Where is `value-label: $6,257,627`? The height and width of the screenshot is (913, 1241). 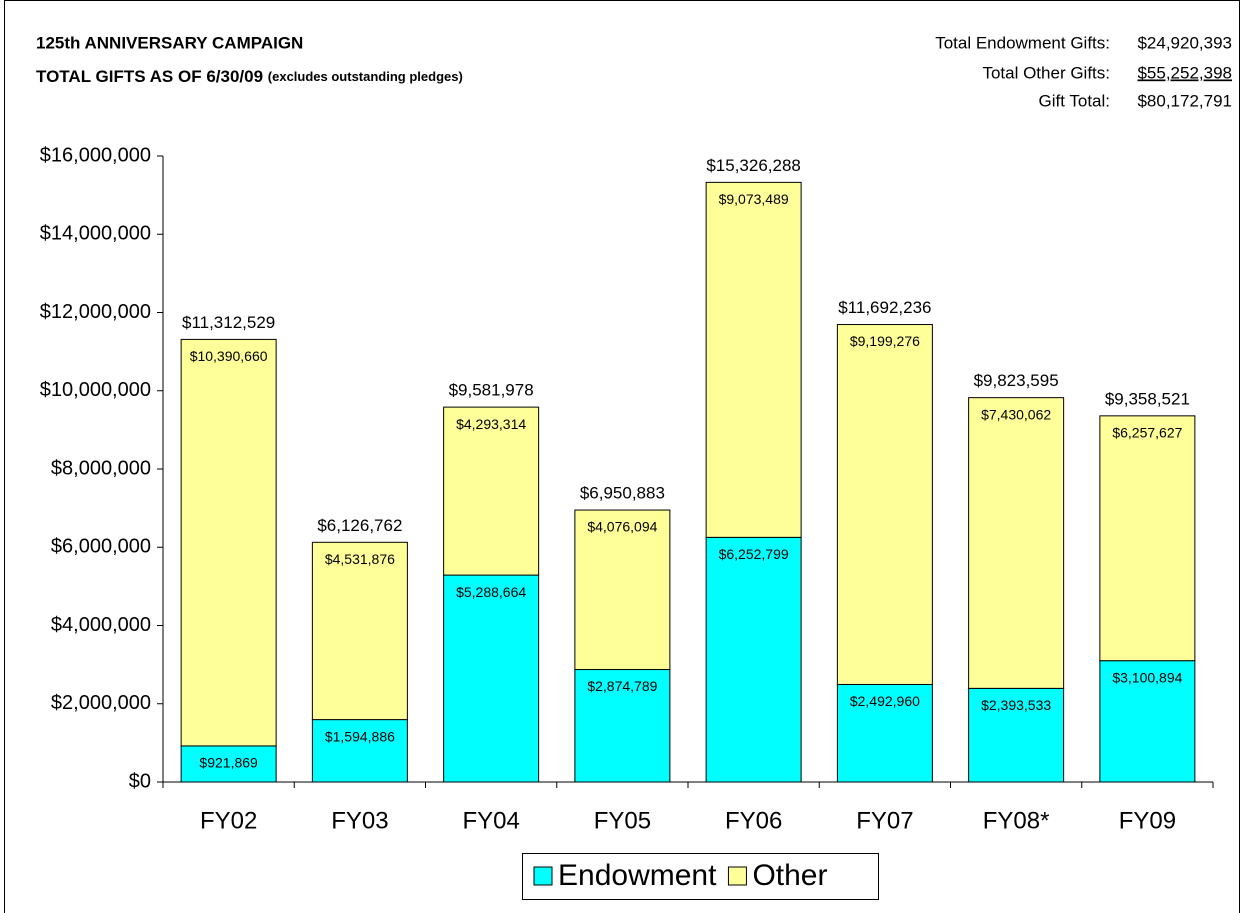 value-label: $6,257,627 is located at coordinates (1147, 433).